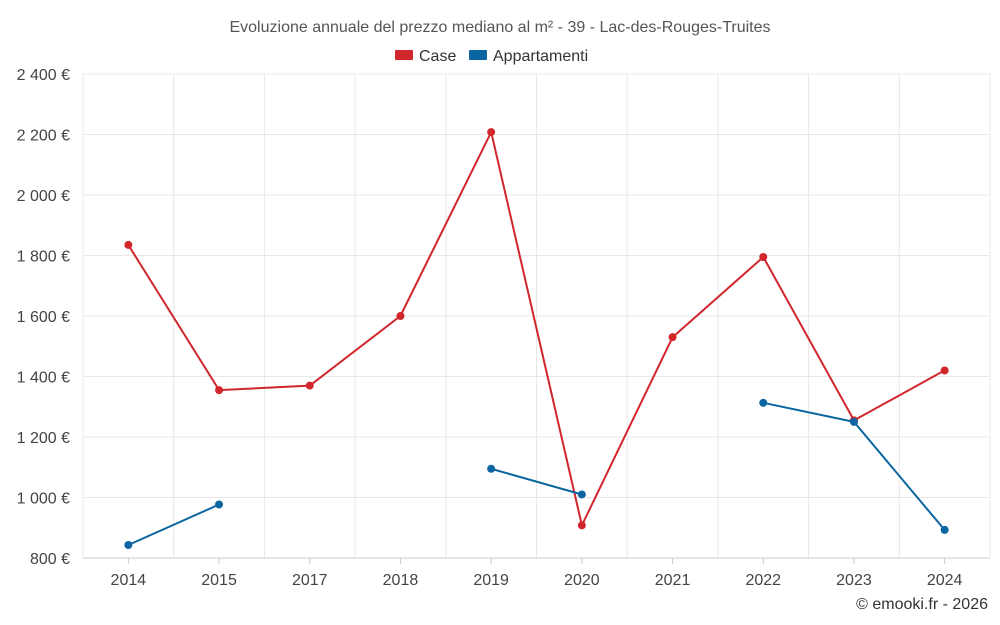  I want to click on legend-item-appartamenti: Appartamenti, so click(528, 56).